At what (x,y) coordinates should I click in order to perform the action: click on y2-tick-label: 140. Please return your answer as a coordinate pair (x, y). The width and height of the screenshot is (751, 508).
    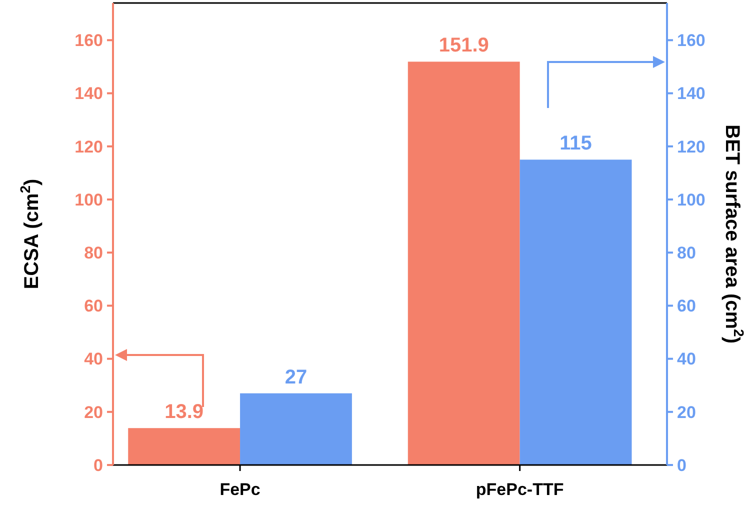
    Looking at the image, I should click on (691, 94).